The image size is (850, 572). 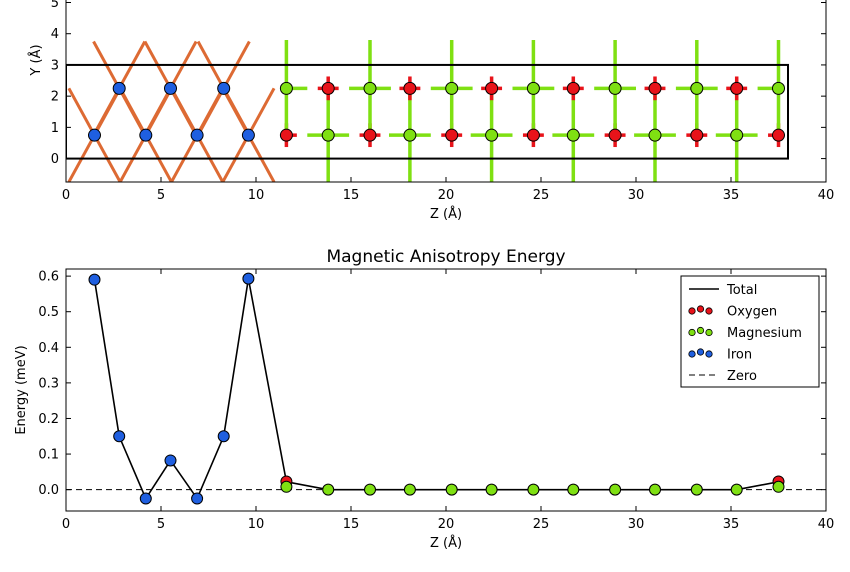 What do you see at coordinates (446, 543) in the screenshot?
I see `x-axis-label: Z (Å)` at bounding box center [446, 543].